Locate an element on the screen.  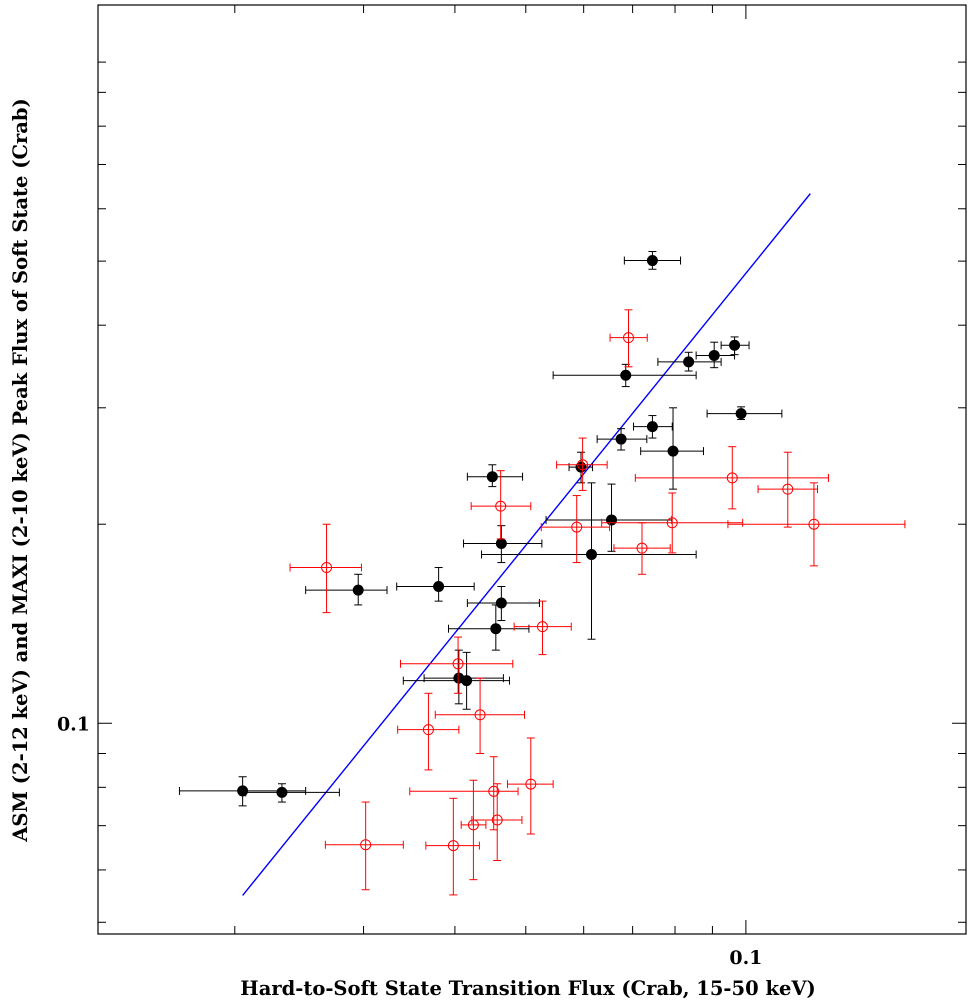
y-tick-label: 0.1 is located at coordinates (73, 724).